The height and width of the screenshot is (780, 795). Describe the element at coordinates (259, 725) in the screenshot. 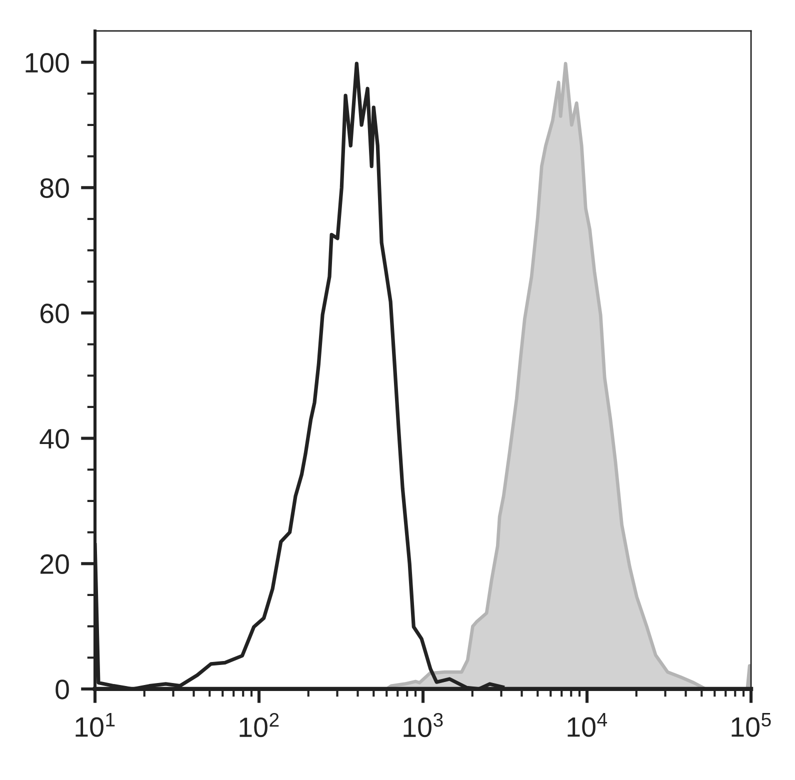

I see `x-tick-label: 10$^{2}$` at that location.